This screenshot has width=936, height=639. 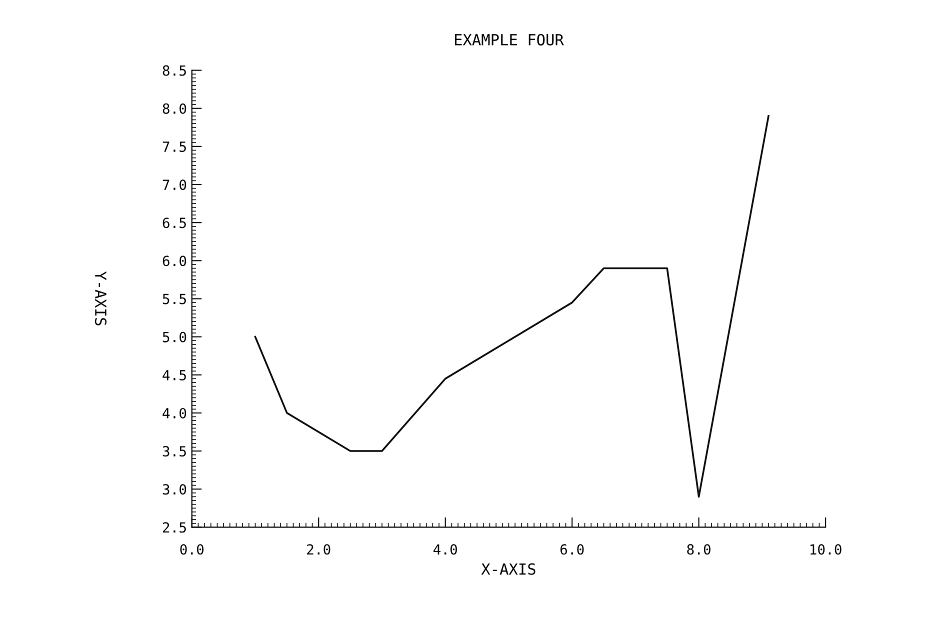 What do you see at coordinates (100, 298) in the screenshot?
I see `y-axis-title: Y-AXIS` at bounding box center [100, 298].